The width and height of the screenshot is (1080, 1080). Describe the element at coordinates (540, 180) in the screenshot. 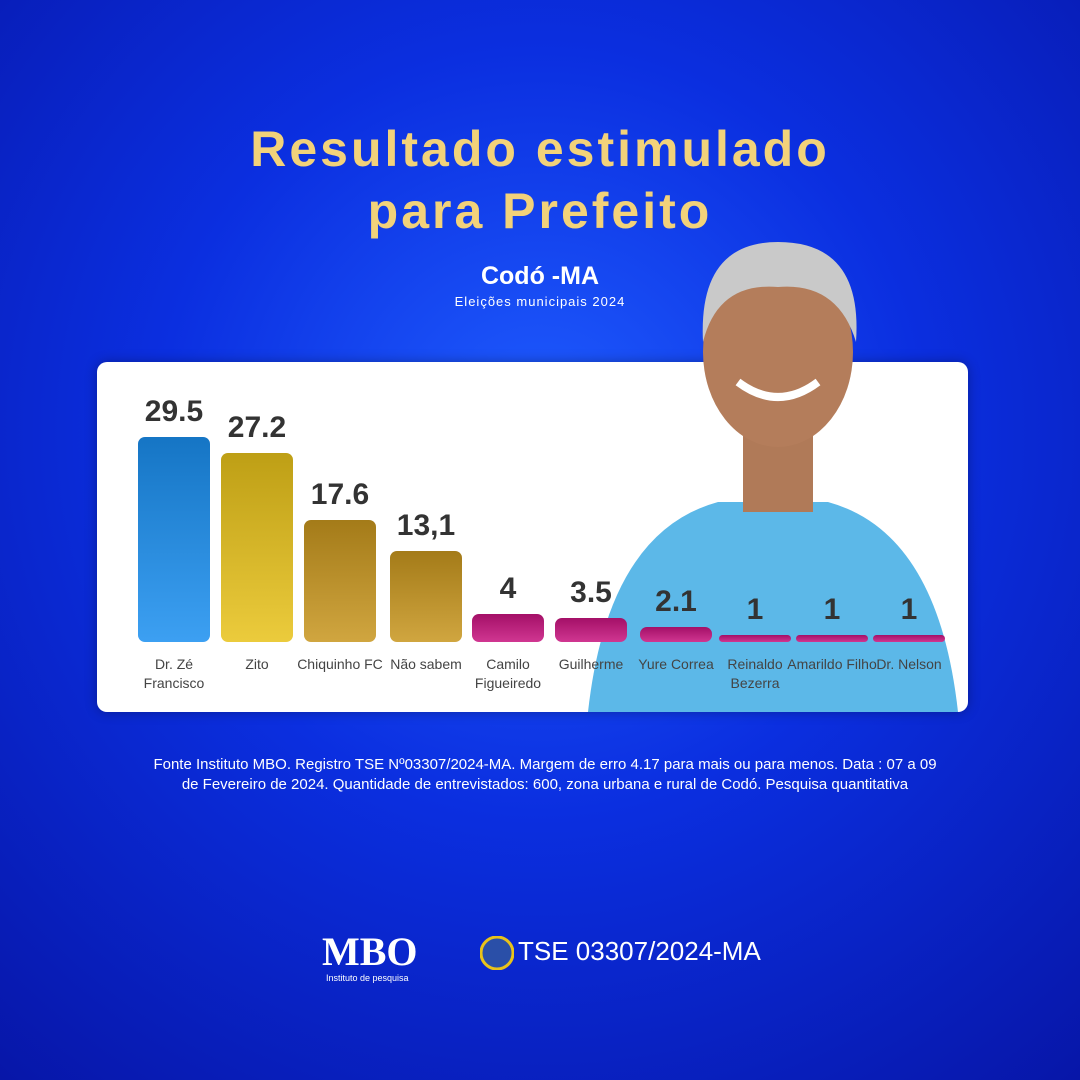

I see `chart-title: Resultado estimulado para Prefeito` at that location.